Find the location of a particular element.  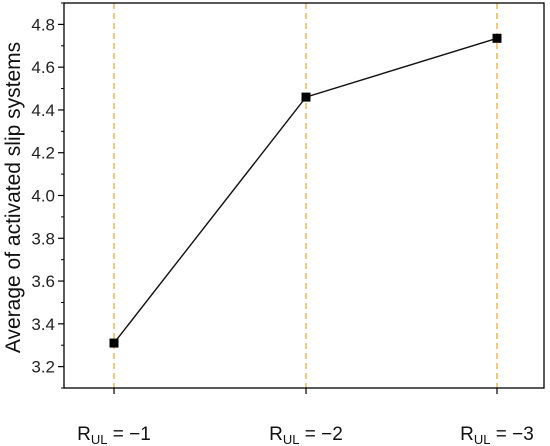

x-tick-label-2: RUL = −2 is located at coordinates (306, 435).